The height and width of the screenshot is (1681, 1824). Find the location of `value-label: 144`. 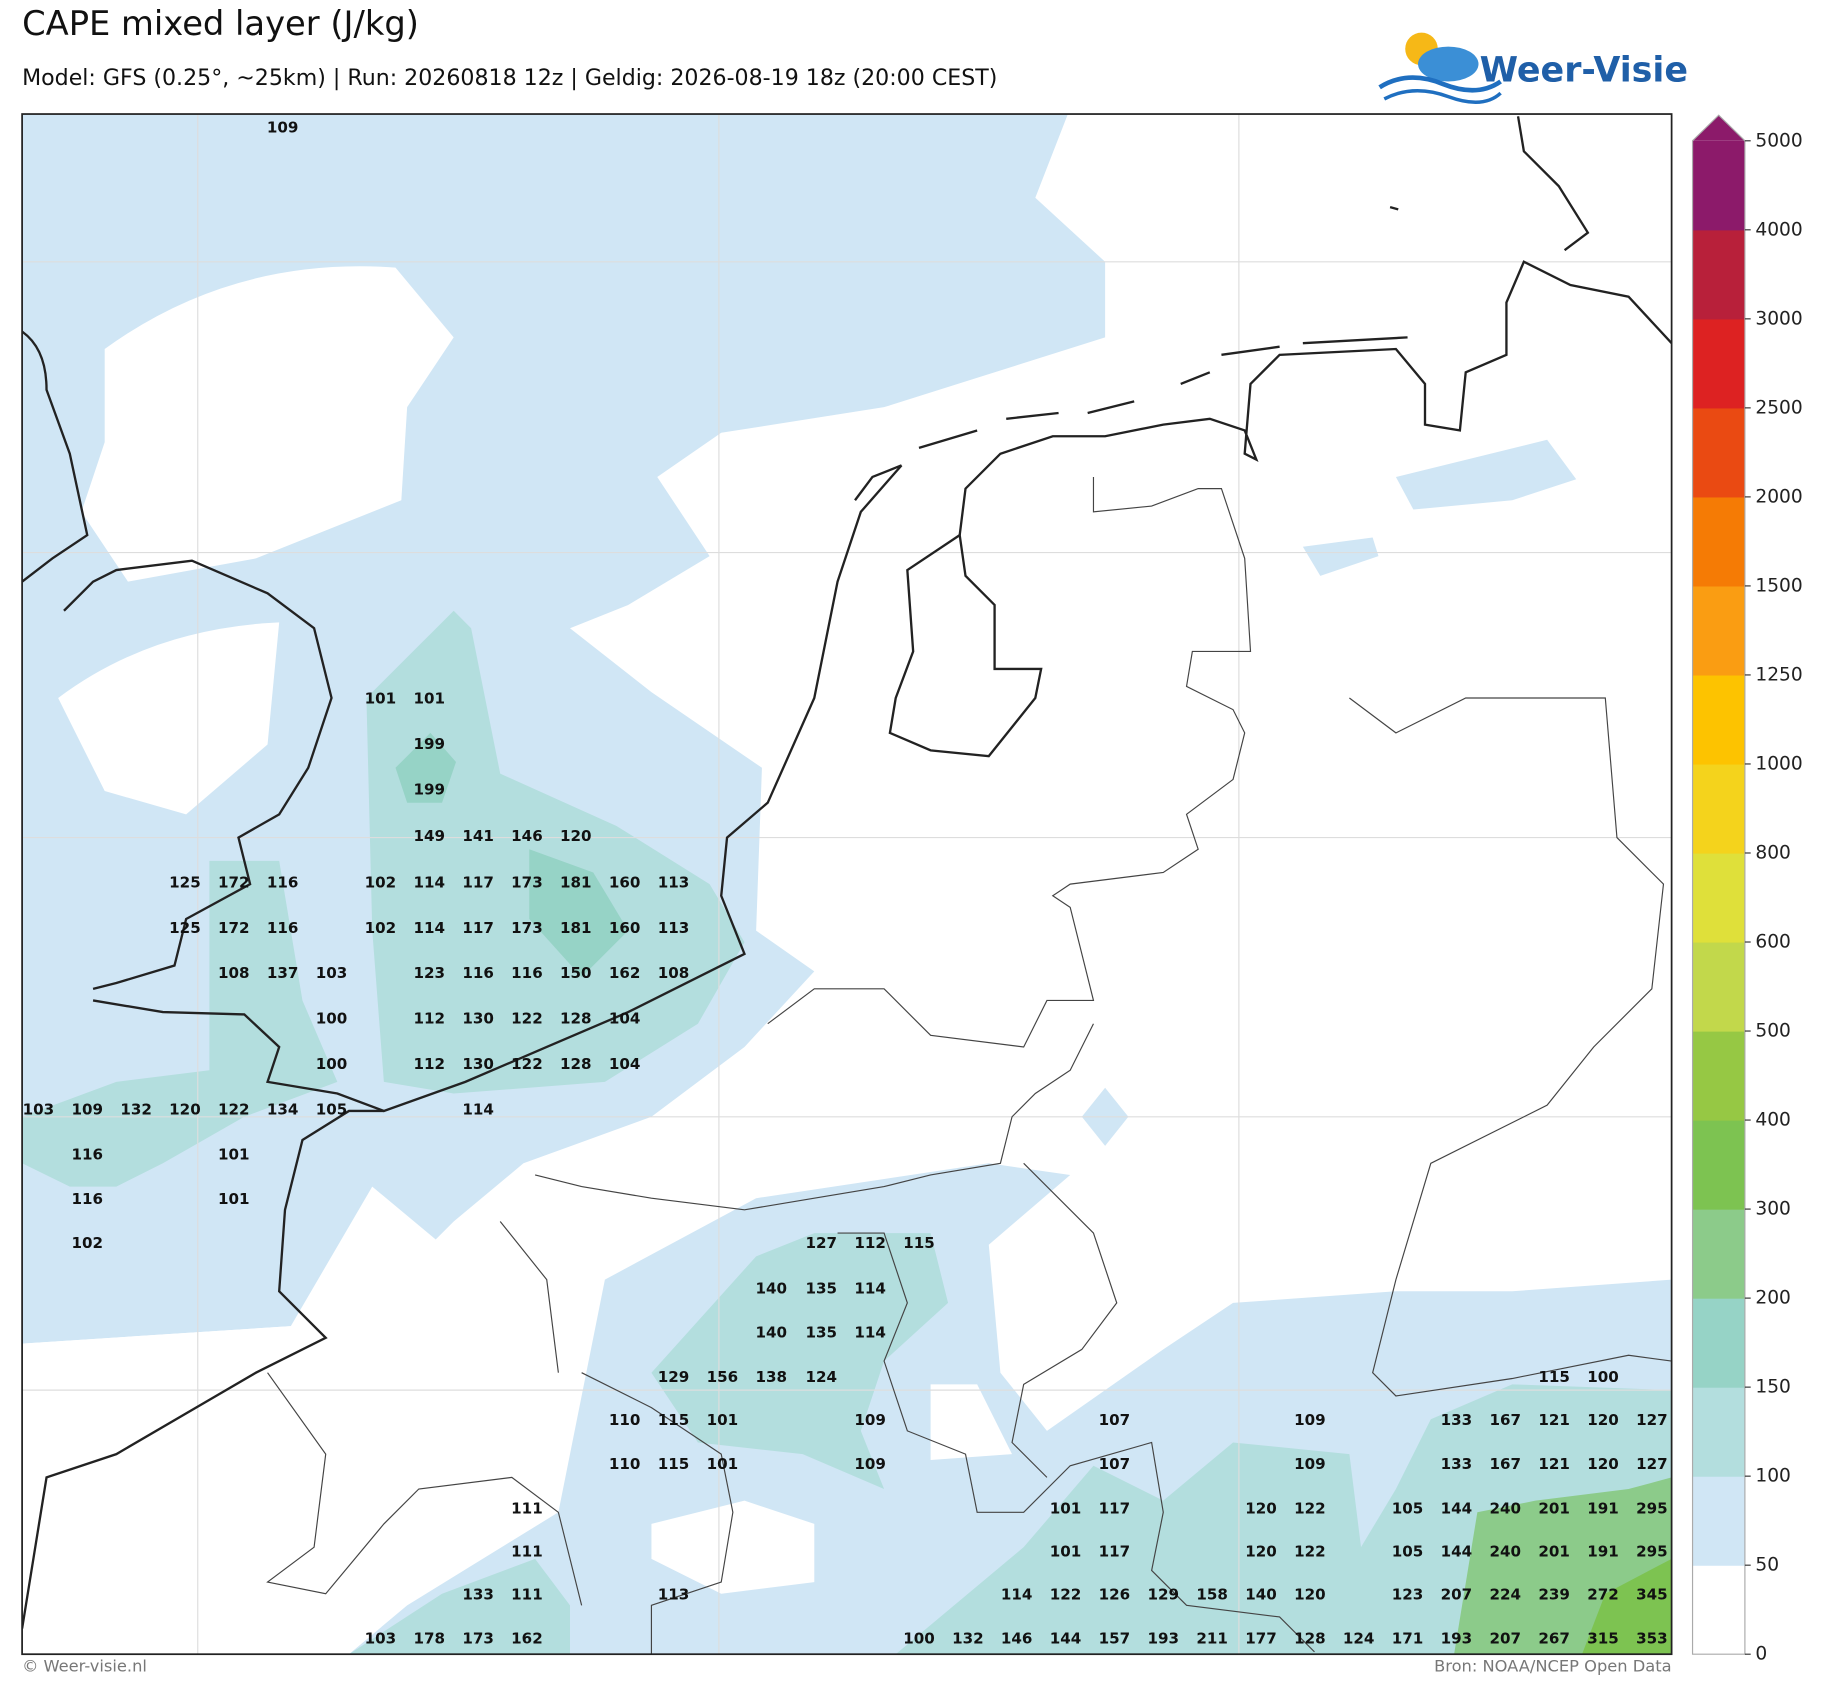

value-label: 144 is located at coordinates (1066, 1639).